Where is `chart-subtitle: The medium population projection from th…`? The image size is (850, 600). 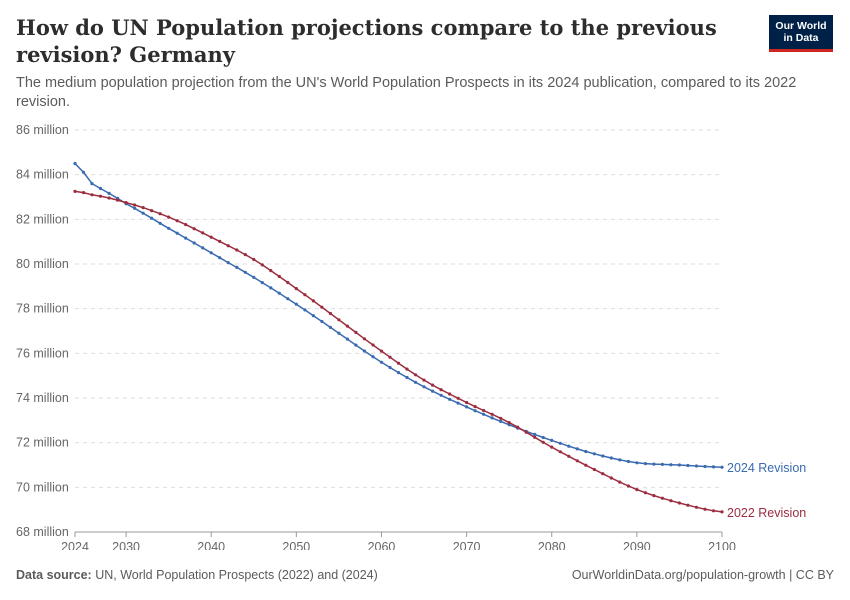
chart-subtitle: The medium population projection from th… is located at coordinates (406, 92).